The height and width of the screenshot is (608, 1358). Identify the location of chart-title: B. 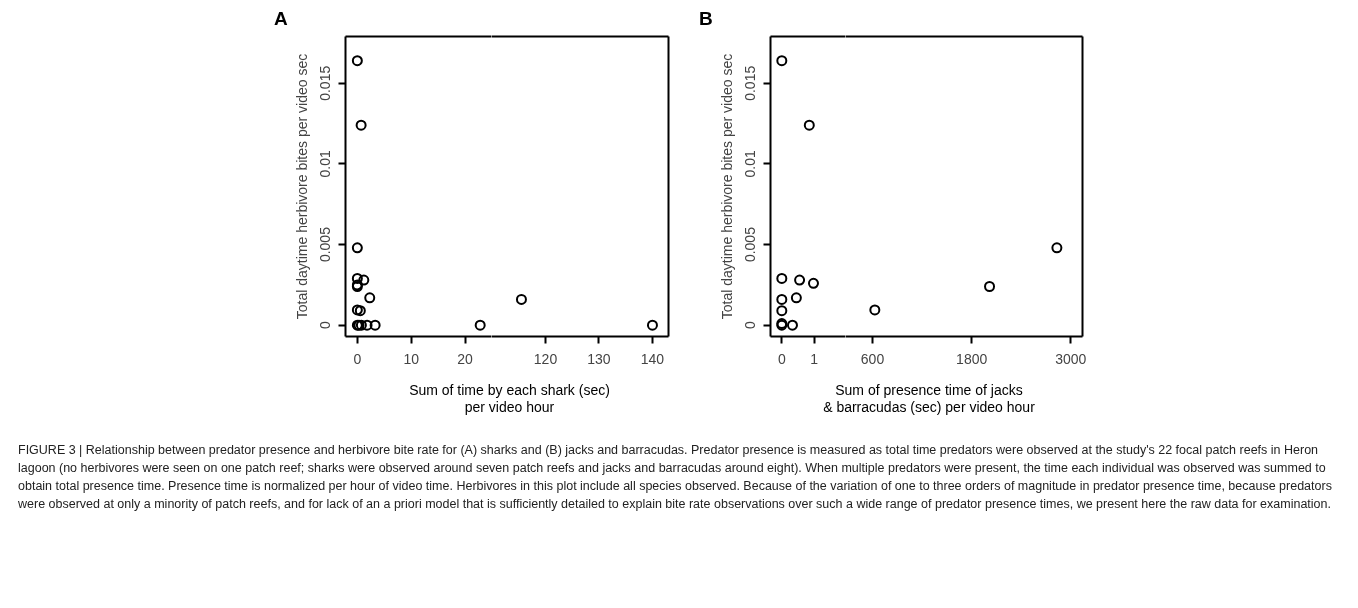
(706, 19).